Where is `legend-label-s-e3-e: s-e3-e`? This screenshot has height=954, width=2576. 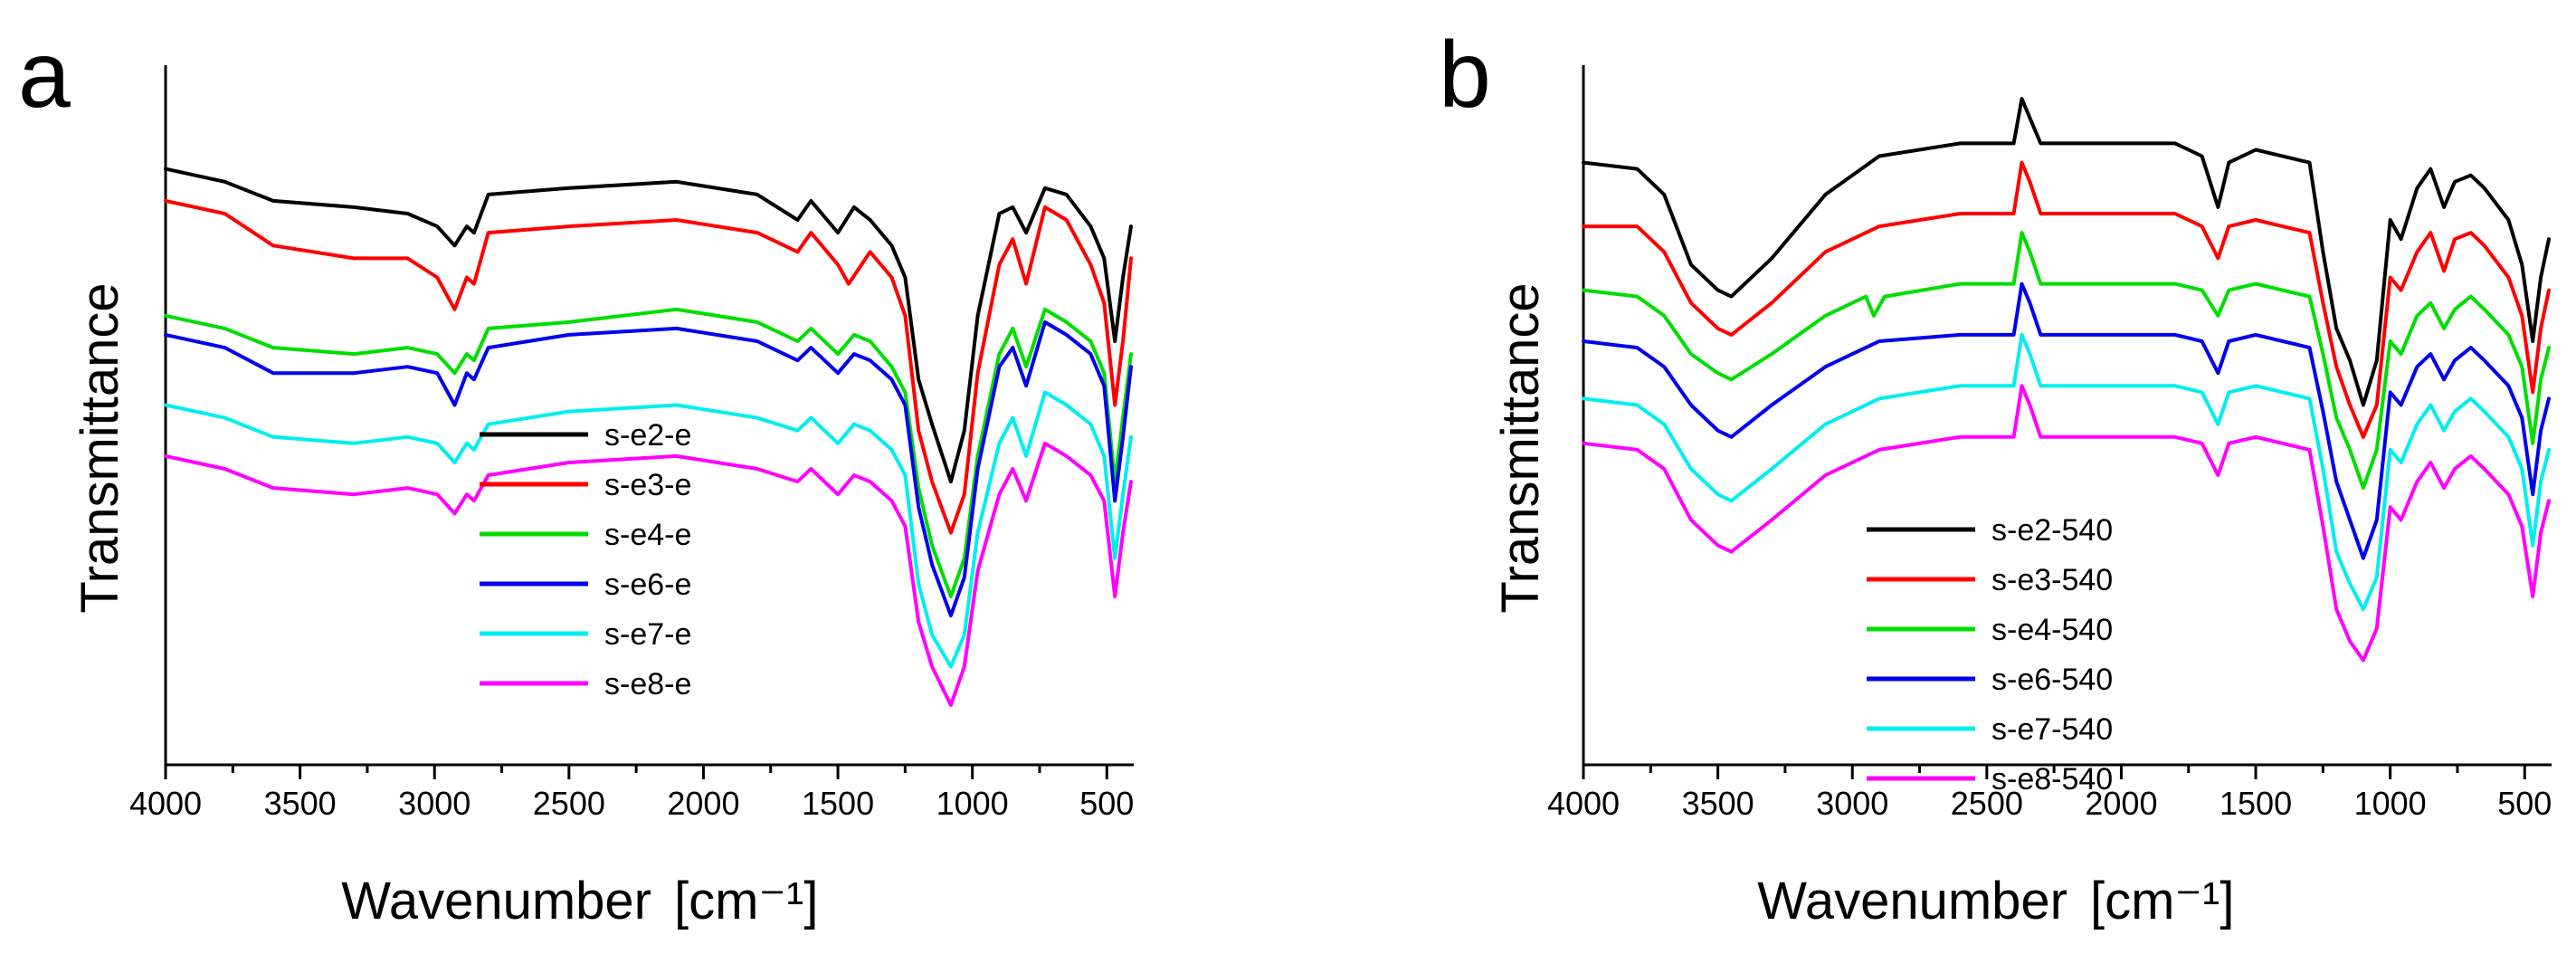
legend-label-s-e3-e: s-e3-e is located at coordinates (647, 485).